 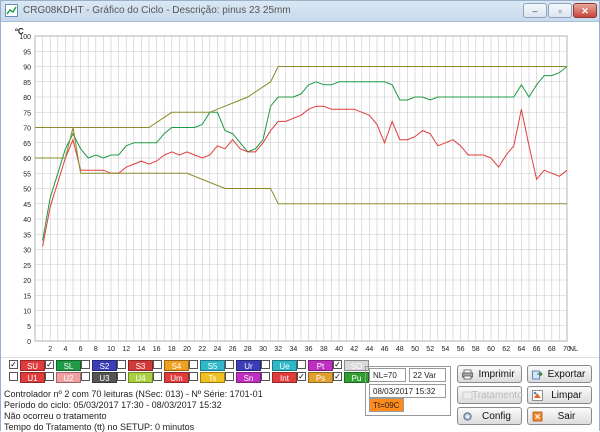 What do you see at coordinates (535, 10) in the screenshot?
I see `minimize-button: –` at bounding box center [535, 10].